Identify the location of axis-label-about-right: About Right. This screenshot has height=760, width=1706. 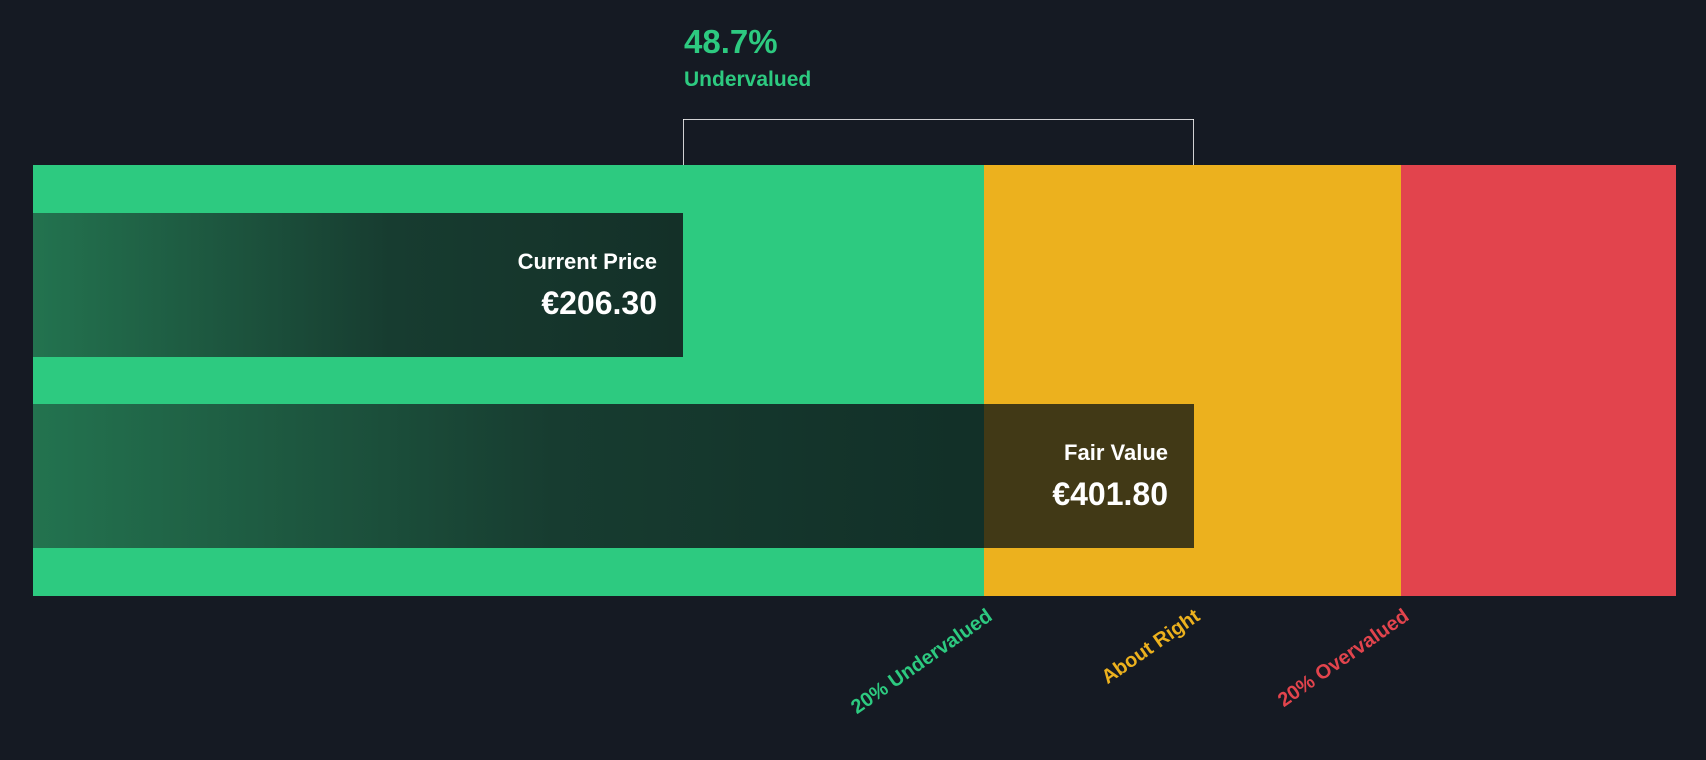
(1150, 647).